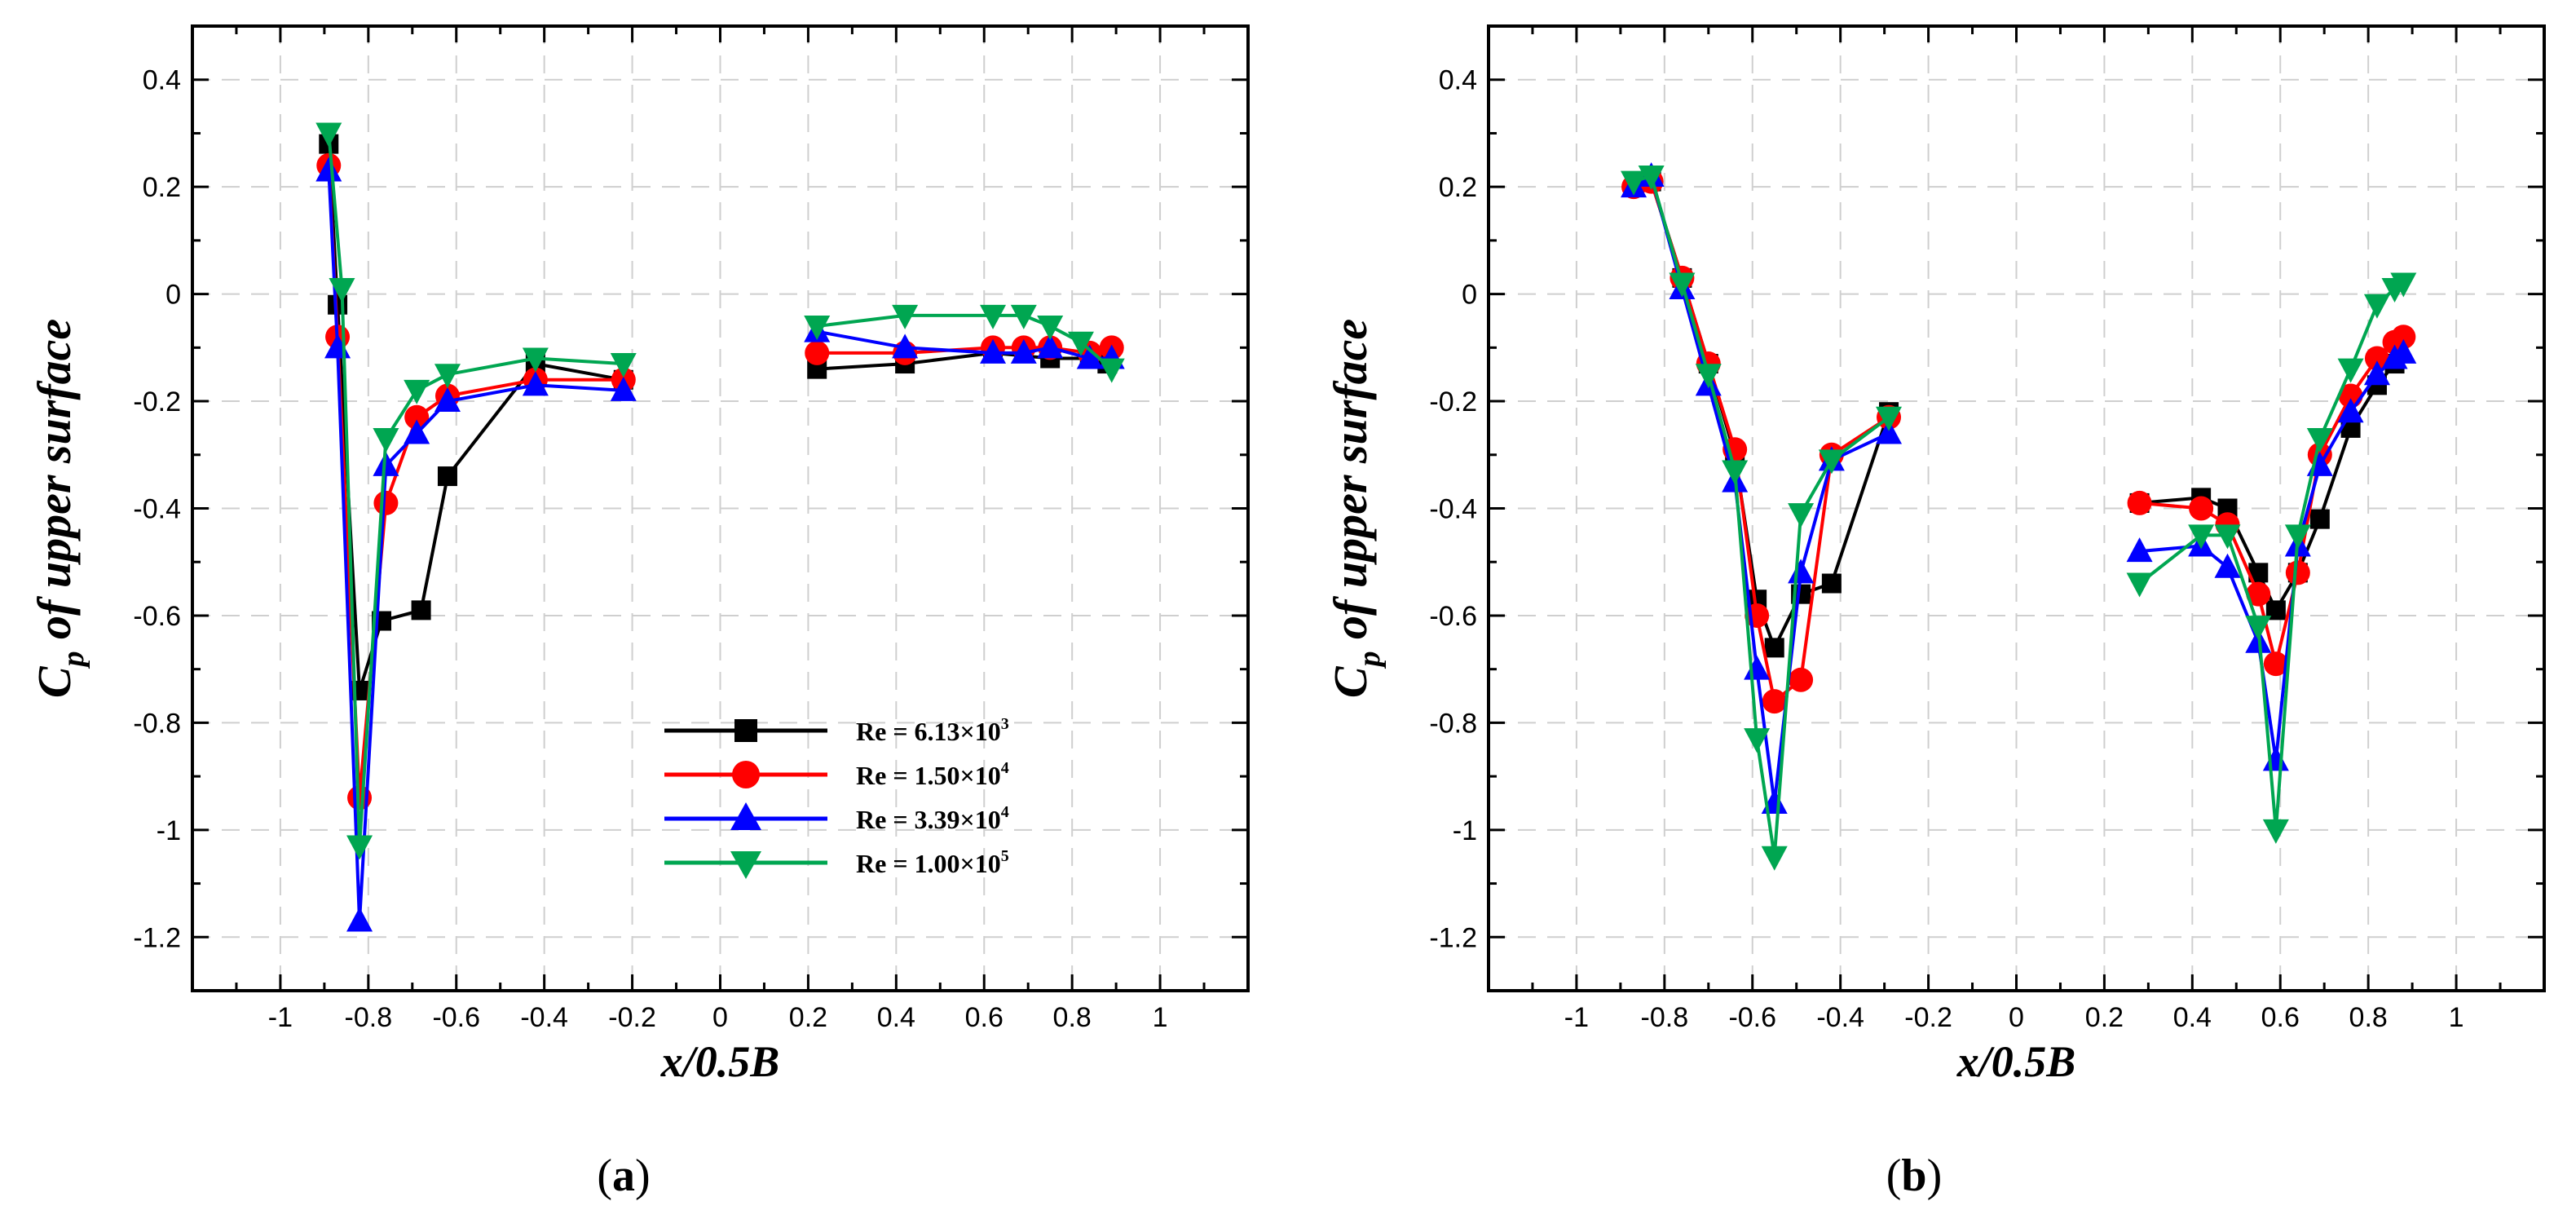 Image resolution: width=2576 pixels, height=1219 pixels. I want to click on x-tick-label: 0.8, so click(2368, 1017).